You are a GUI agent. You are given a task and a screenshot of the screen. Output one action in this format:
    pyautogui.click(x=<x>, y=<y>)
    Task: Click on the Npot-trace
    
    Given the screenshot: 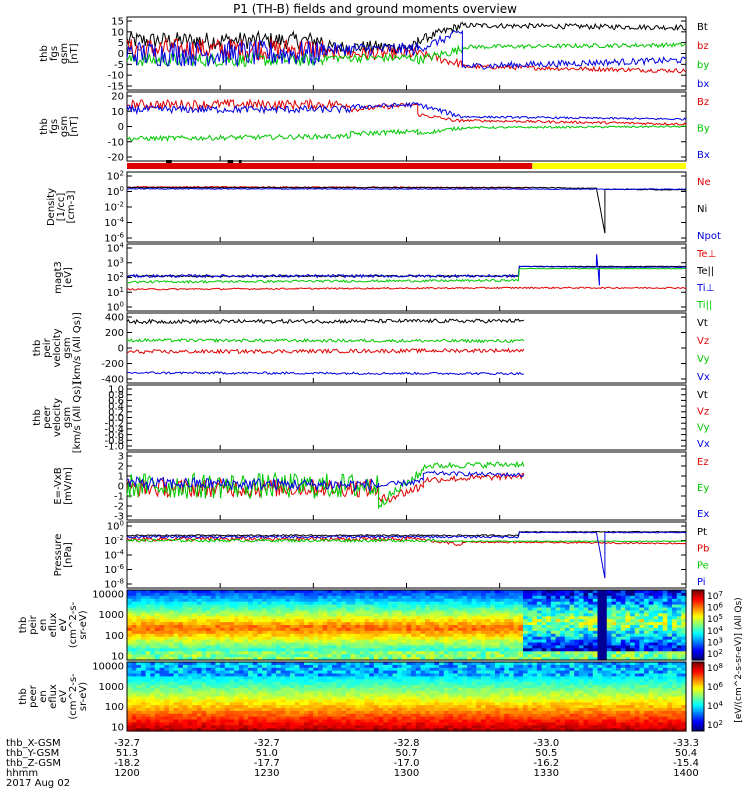 What is the action you would take?
    pyautogui.click(x=407, y=189)
    